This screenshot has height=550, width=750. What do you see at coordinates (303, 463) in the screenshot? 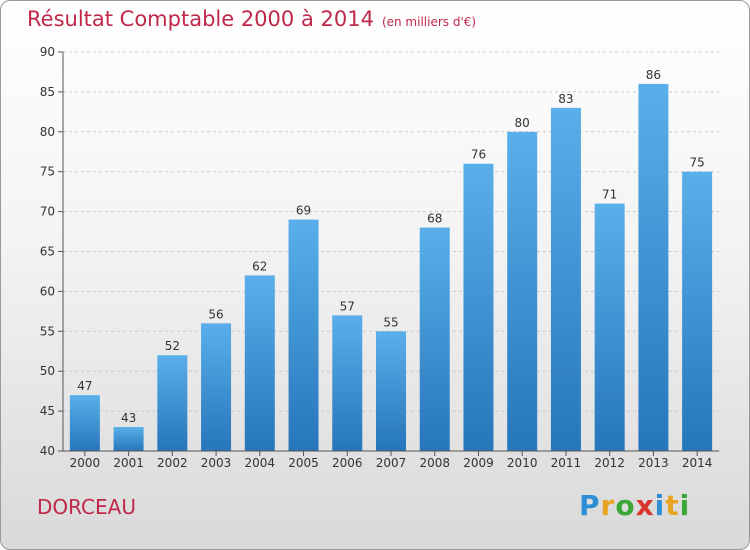
I see `x-tick-label: 2005` at bounding box center [303, 463].